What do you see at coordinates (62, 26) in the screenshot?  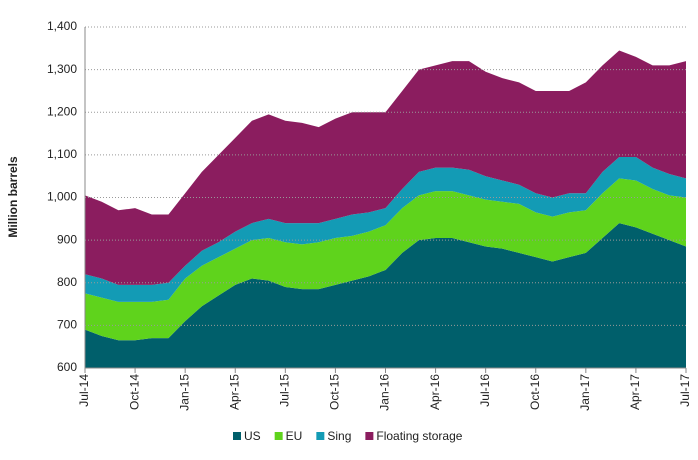 I see `y-tick-label: 1,400` at bounding box center [62, 26].